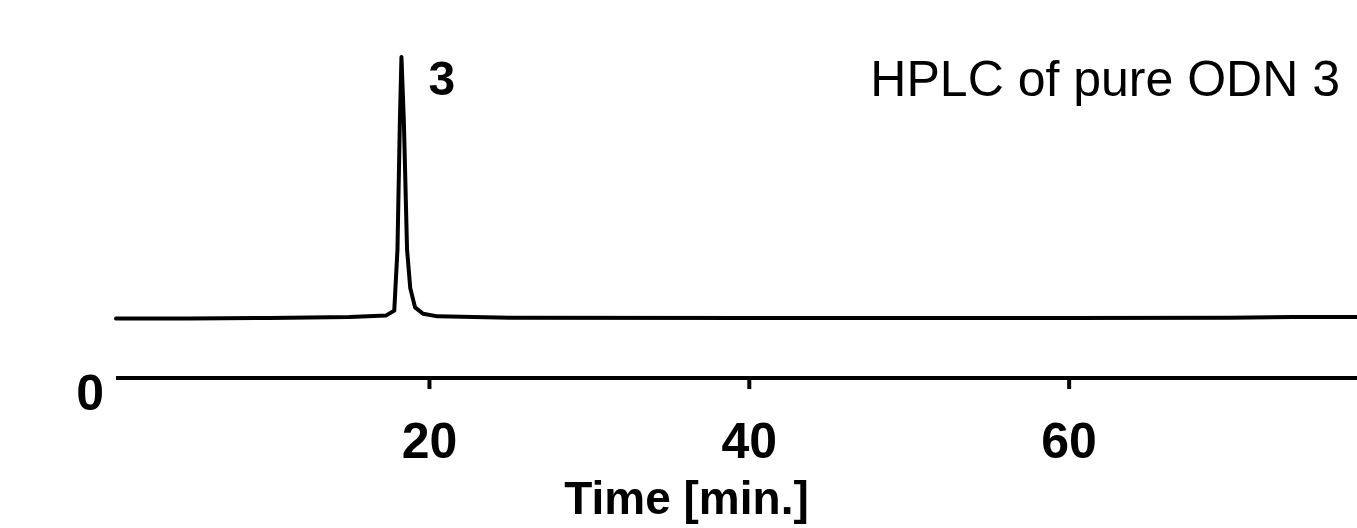 This screenshot has width=1357, height=528. I want to click on text: 0, so click(90, 393).